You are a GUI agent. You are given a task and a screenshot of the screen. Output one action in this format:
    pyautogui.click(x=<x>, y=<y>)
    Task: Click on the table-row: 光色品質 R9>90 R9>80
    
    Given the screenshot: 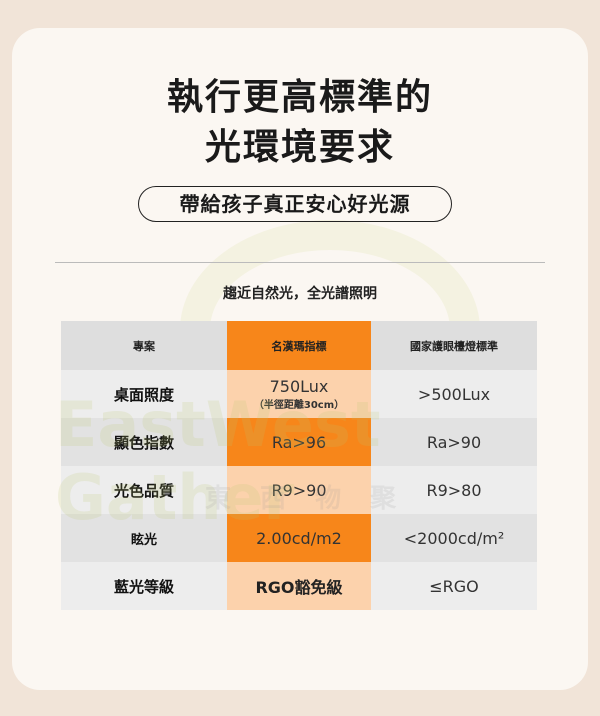 What is the action you would take?
    pyautogui.click(x=299, y=490)
    